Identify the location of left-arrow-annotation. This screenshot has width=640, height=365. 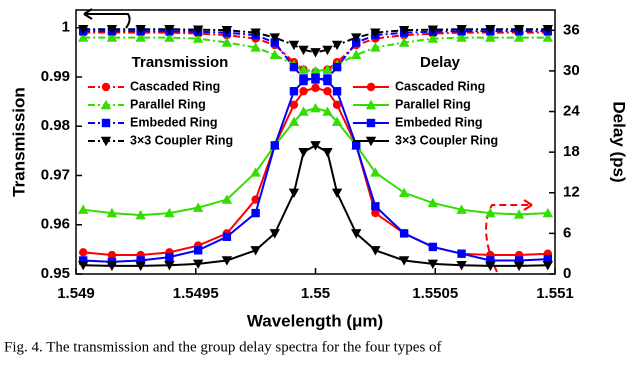
(107, 18).